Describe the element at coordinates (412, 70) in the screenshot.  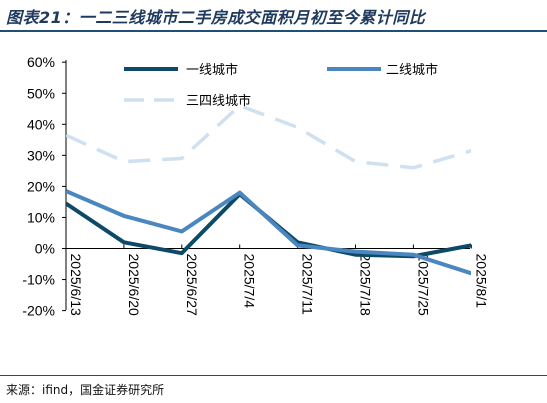
I see `legend-label-1: 二线城市` at that location.